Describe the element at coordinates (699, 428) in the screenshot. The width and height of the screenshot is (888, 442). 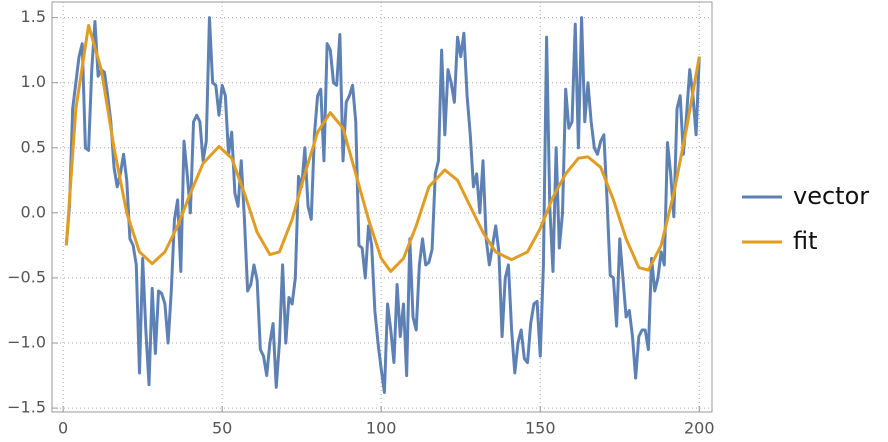
I see `x-tick-label: 200` at that location.